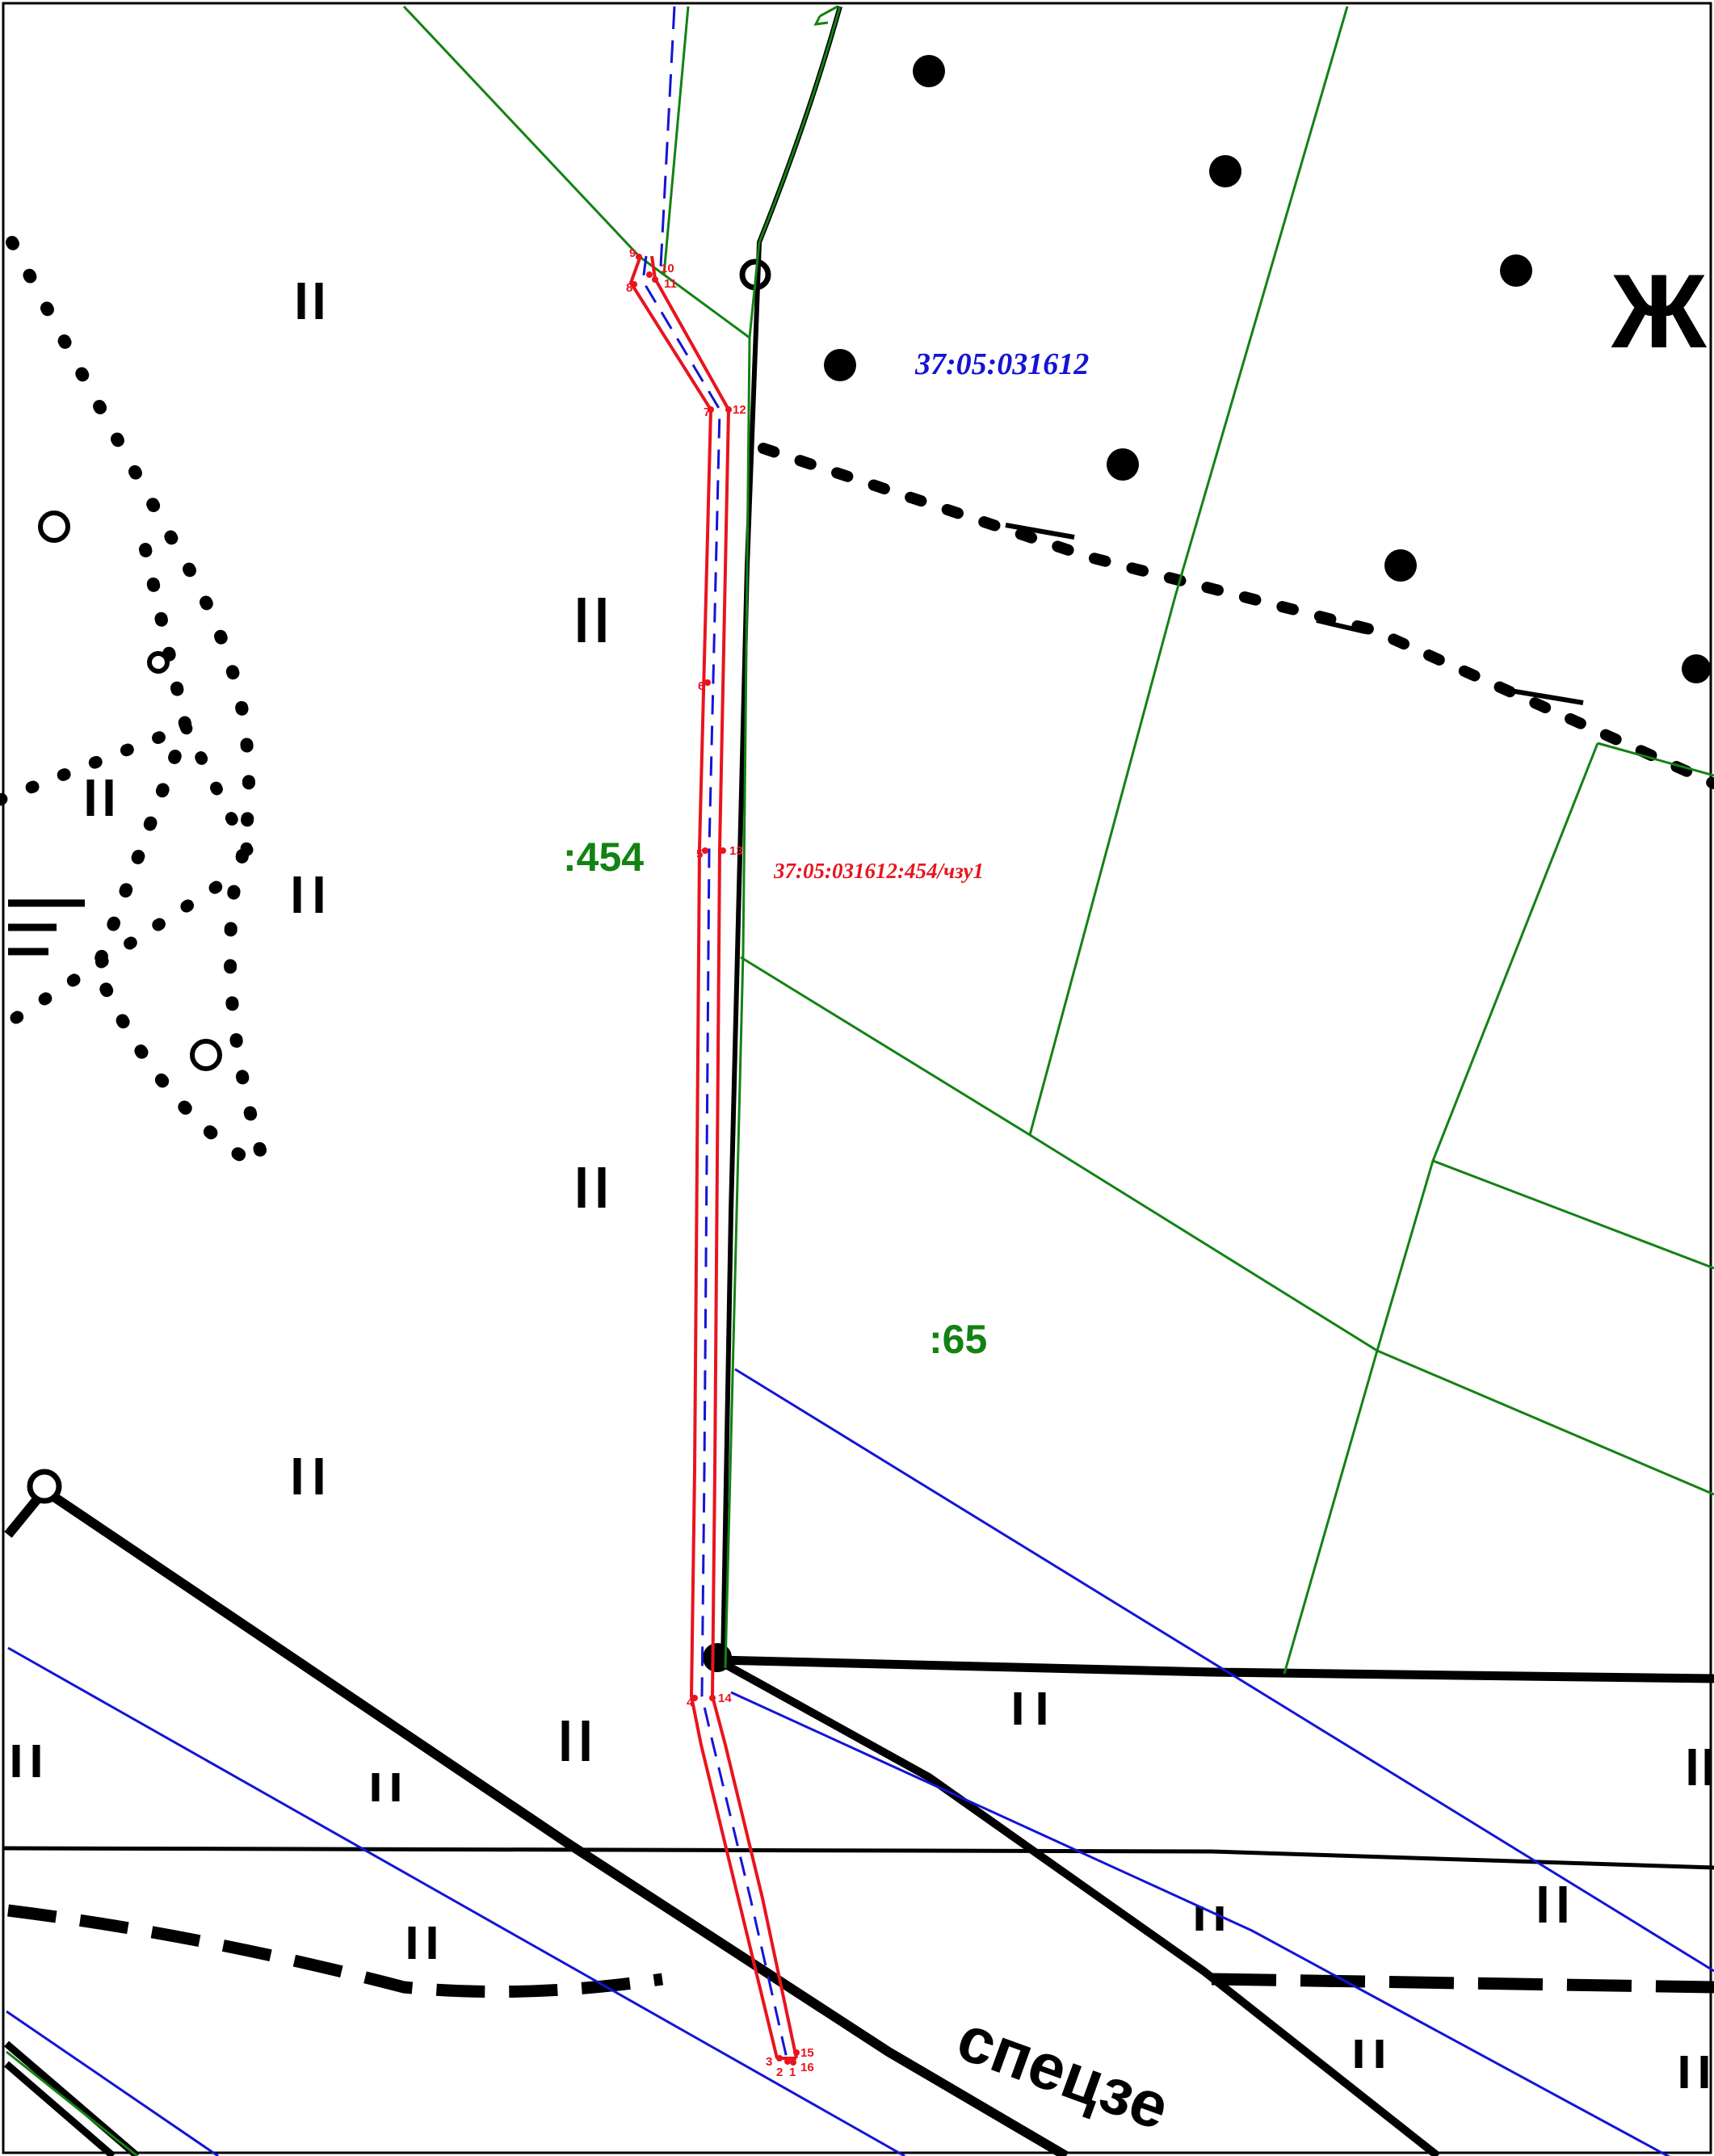  What do you see at coordinates (781, 835) in the screenshot?
I see `road-edge-vertical` at bounding box center [781, 835].